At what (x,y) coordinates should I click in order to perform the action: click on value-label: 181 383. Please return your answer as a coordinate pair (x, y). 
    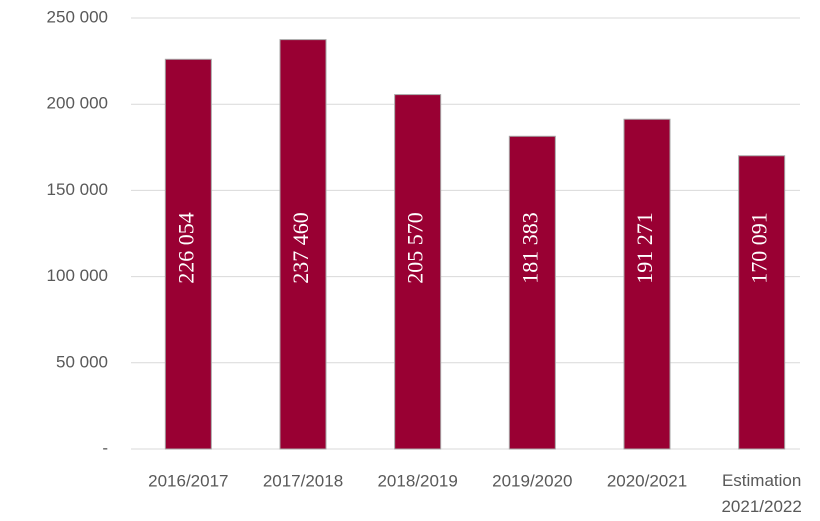
    Looking at the image, I should click on (529, 248).